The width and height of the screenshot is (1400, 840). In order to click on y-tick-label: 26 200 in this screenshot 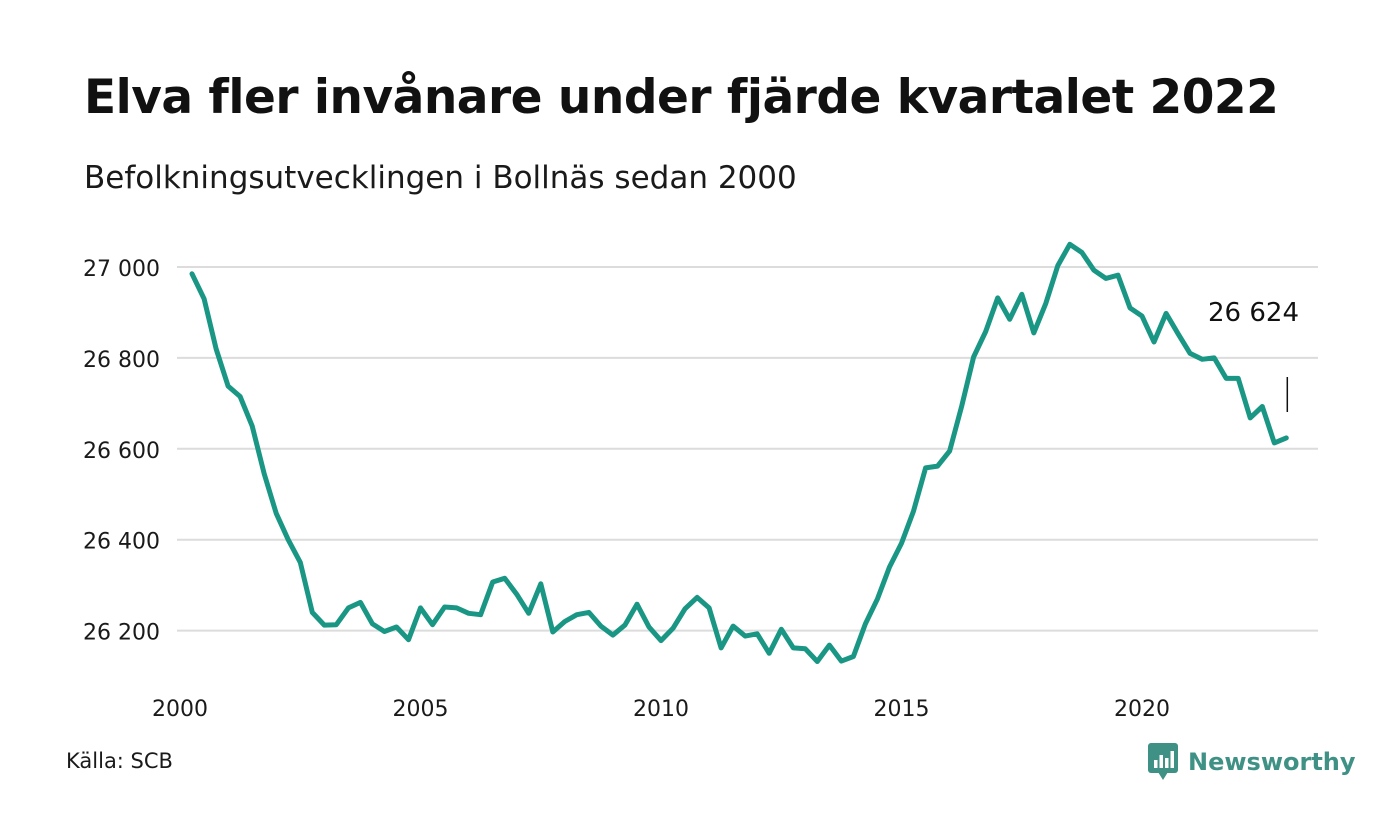, I will do `click(121, 633)`.